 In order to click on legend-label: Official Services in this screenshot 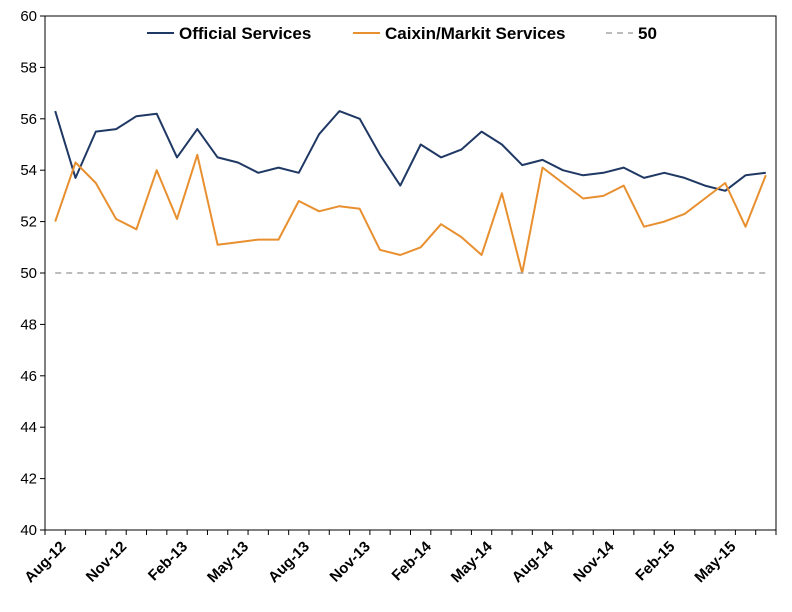, I will do `click(245, 33)`.